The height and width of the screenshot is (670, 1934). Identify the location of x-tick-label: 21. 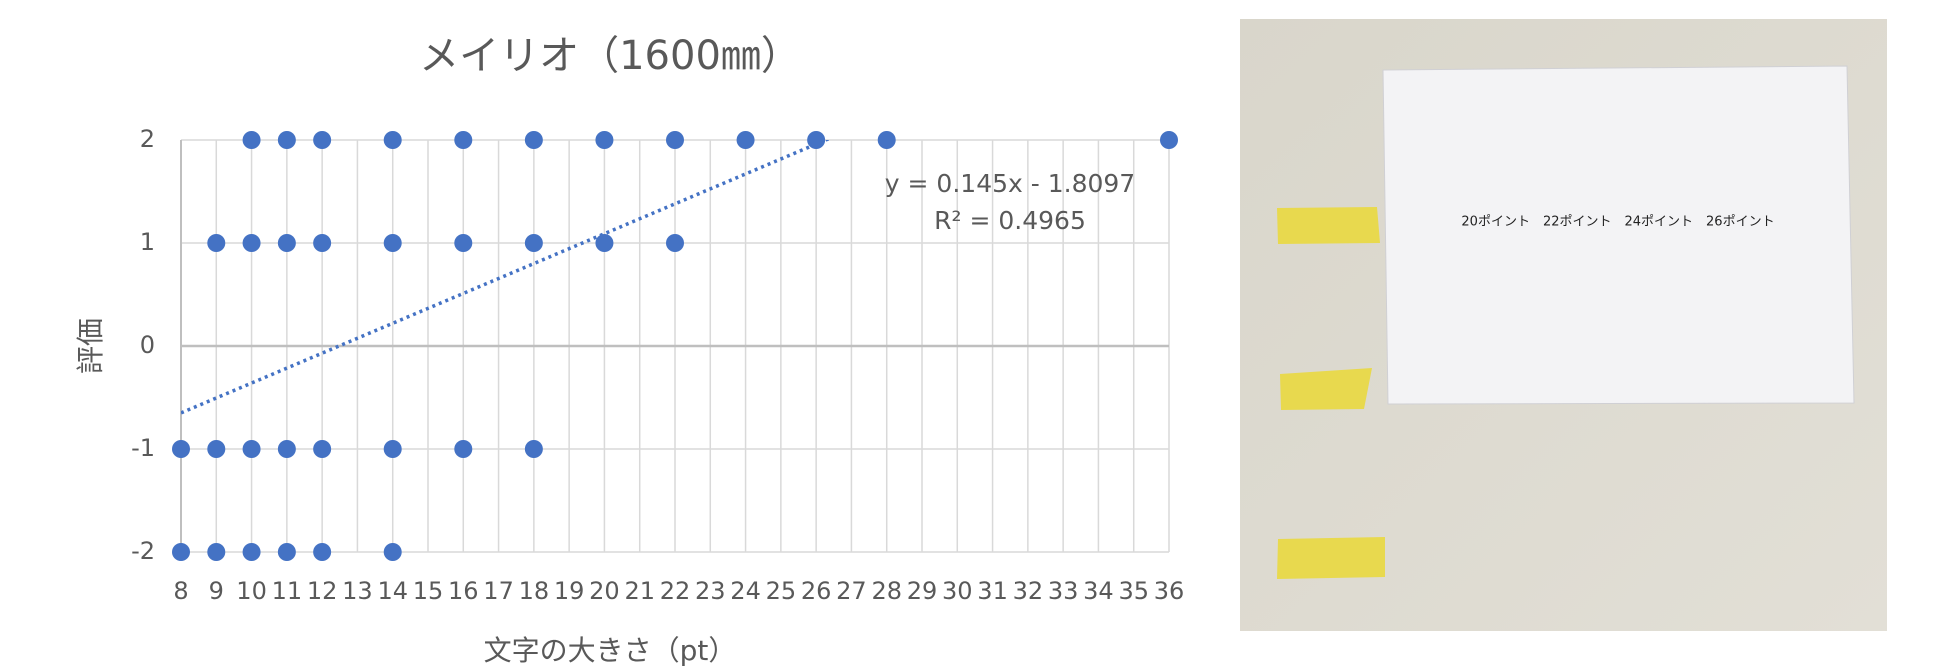
(639, 591).